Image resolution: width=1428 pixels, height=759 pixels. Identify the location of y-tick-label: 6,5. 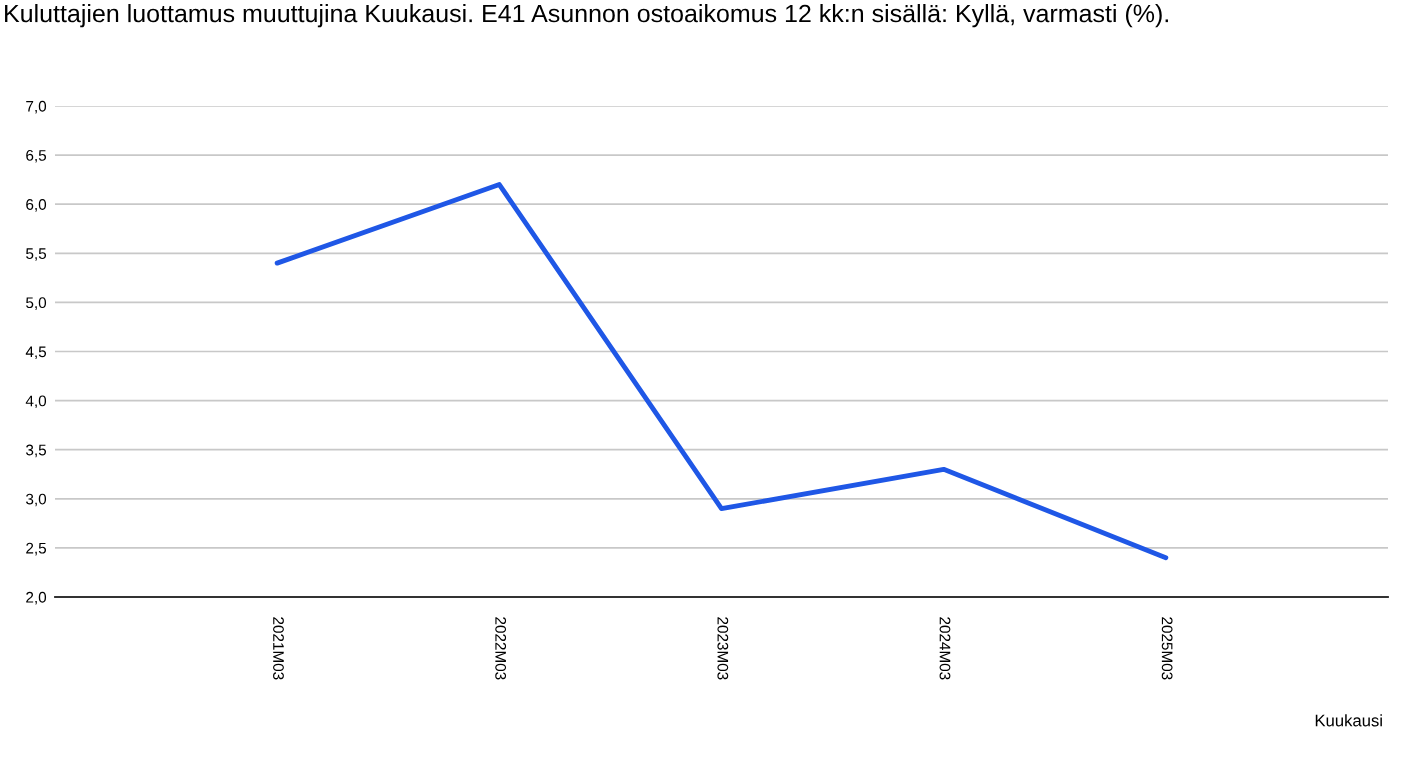
(36, 156).